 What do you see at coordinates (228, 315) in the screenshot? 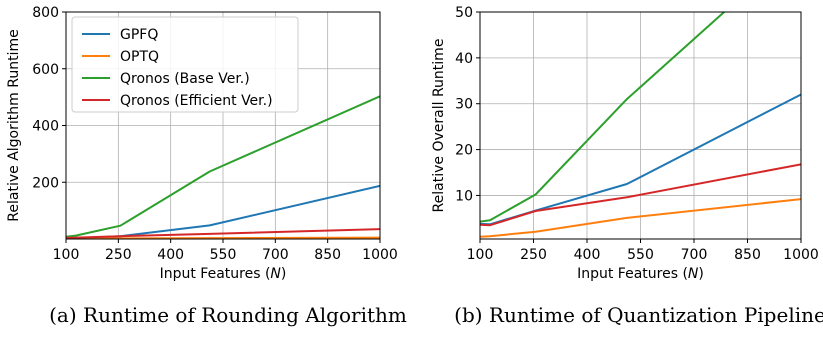
I see `figure-caption: (a) Runtime of Rounding Algorithm` at bounding box center [228, 315].